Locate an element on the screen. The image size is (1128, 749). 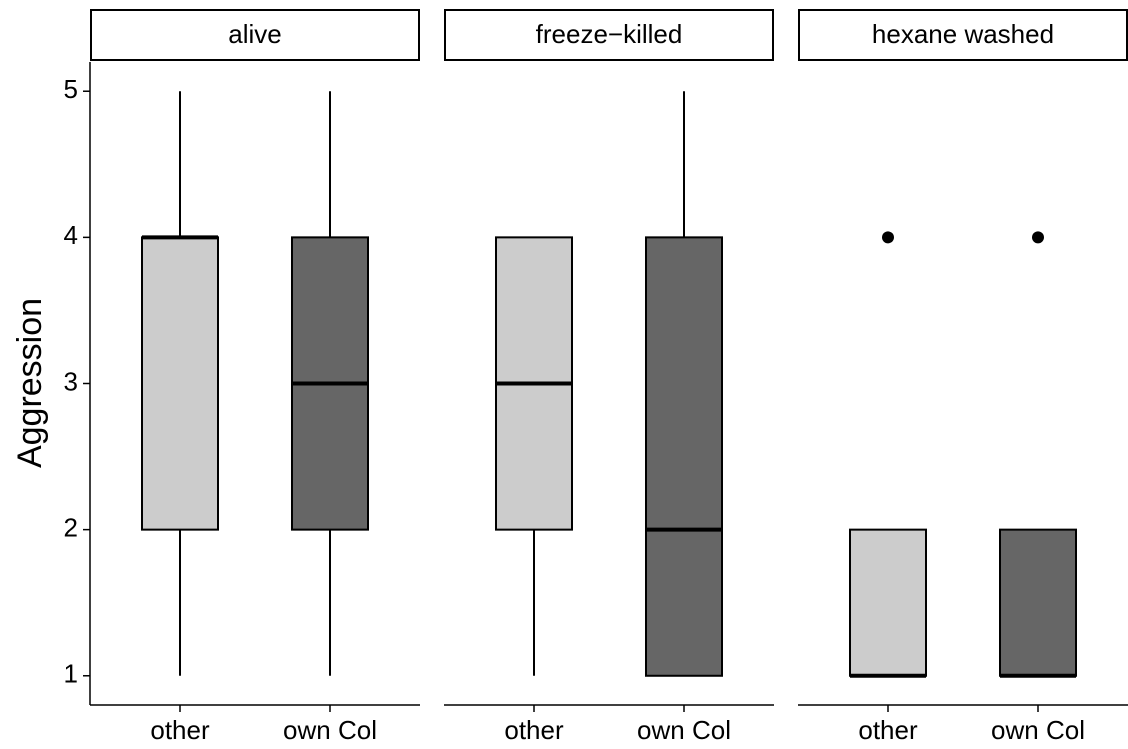
strip-label: hexane washed is located at coordinates (963, 34).